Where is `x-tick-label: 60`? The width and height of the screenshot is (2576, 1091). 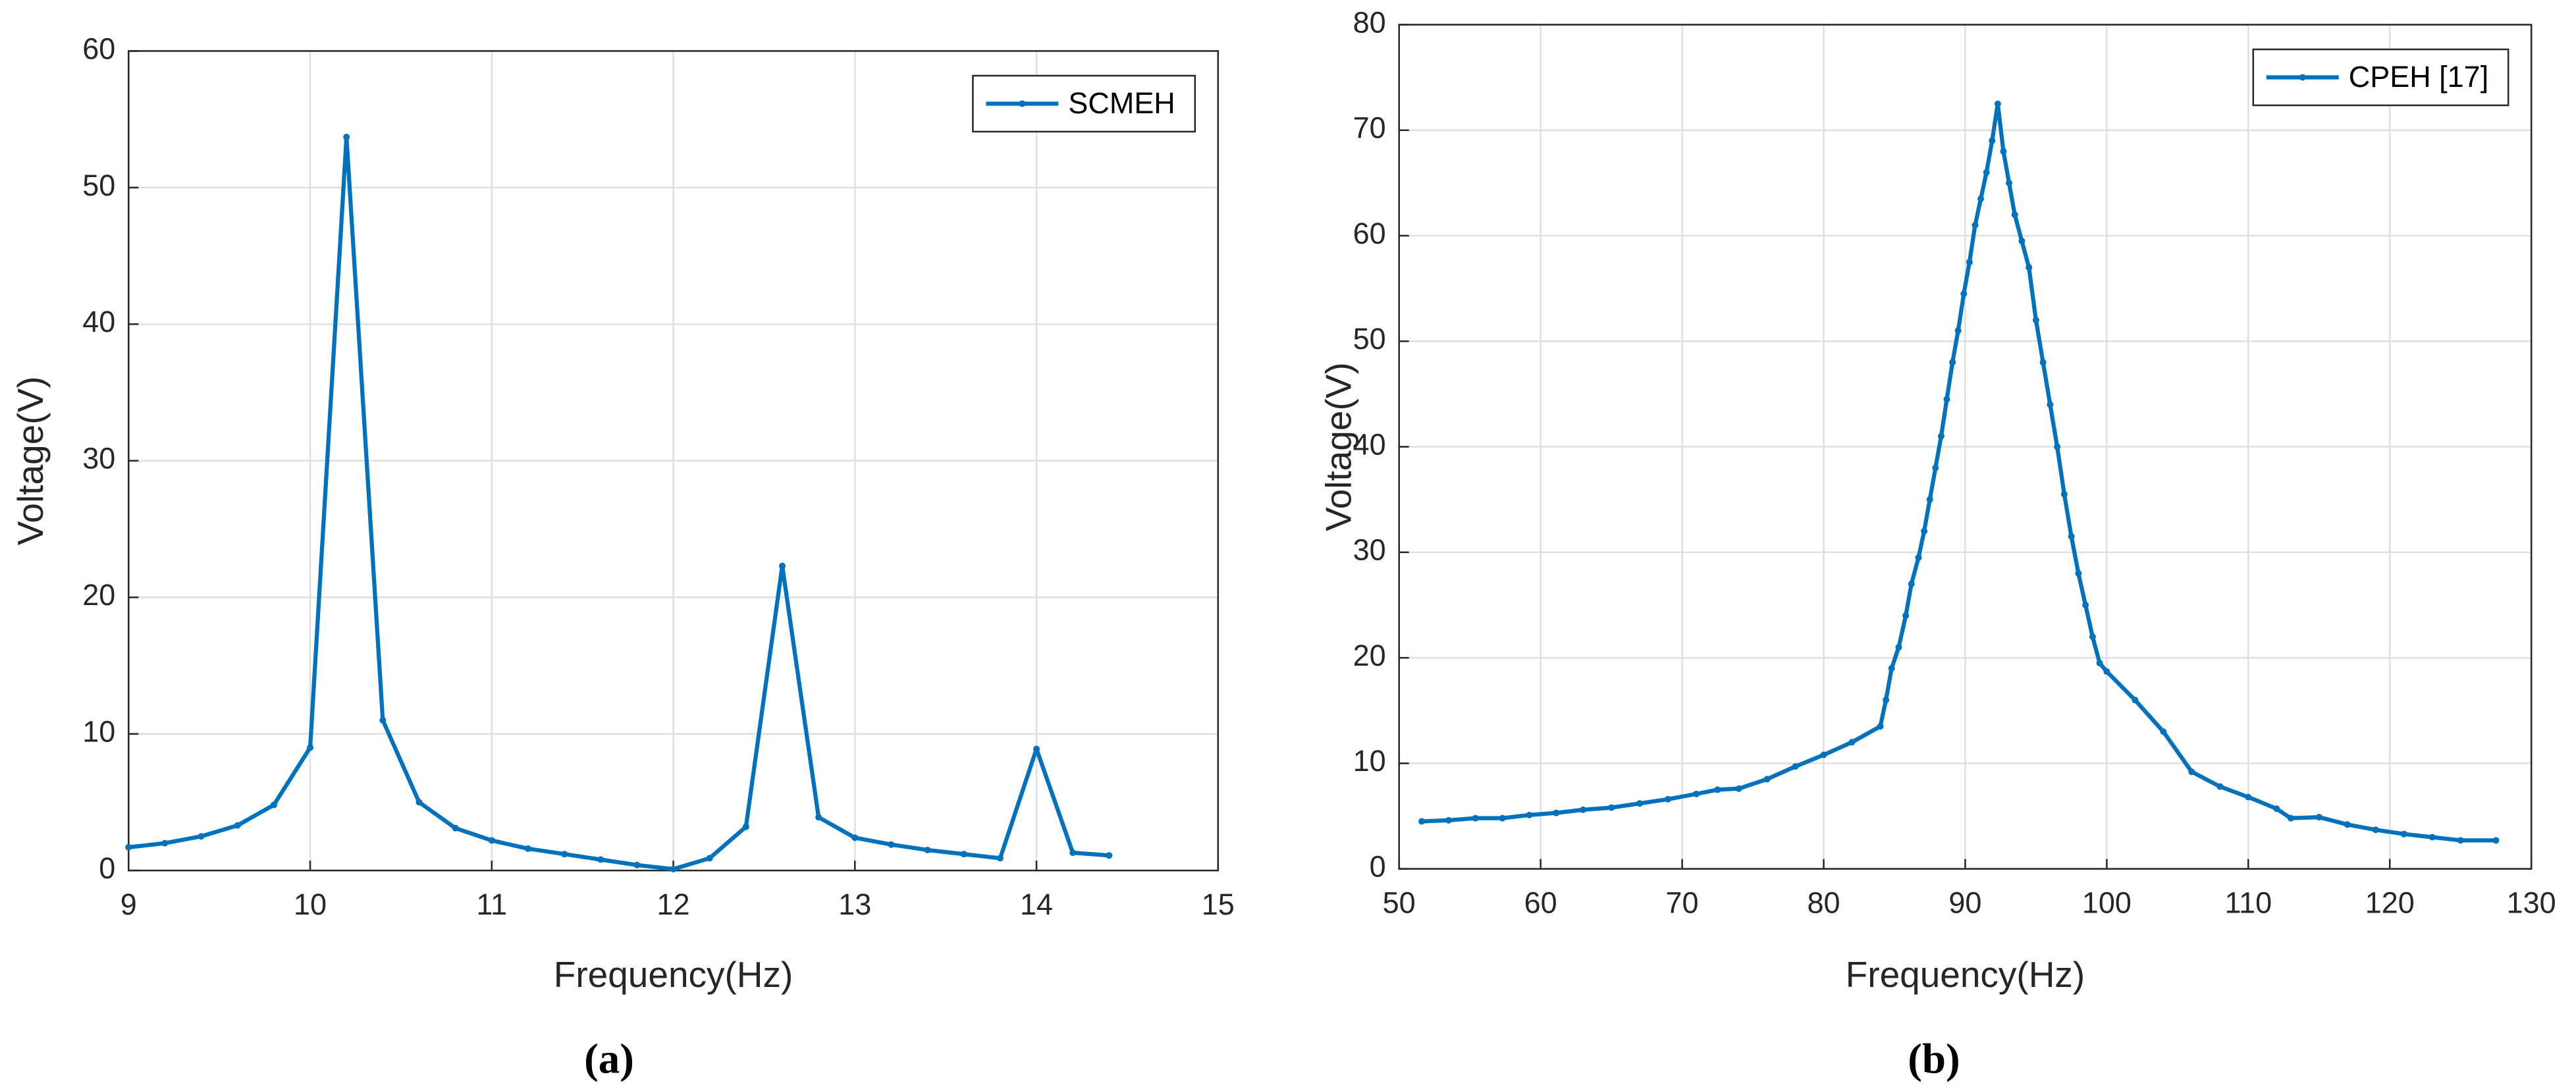
x-tick-label: 60 is located at coordinates (1540, 902).